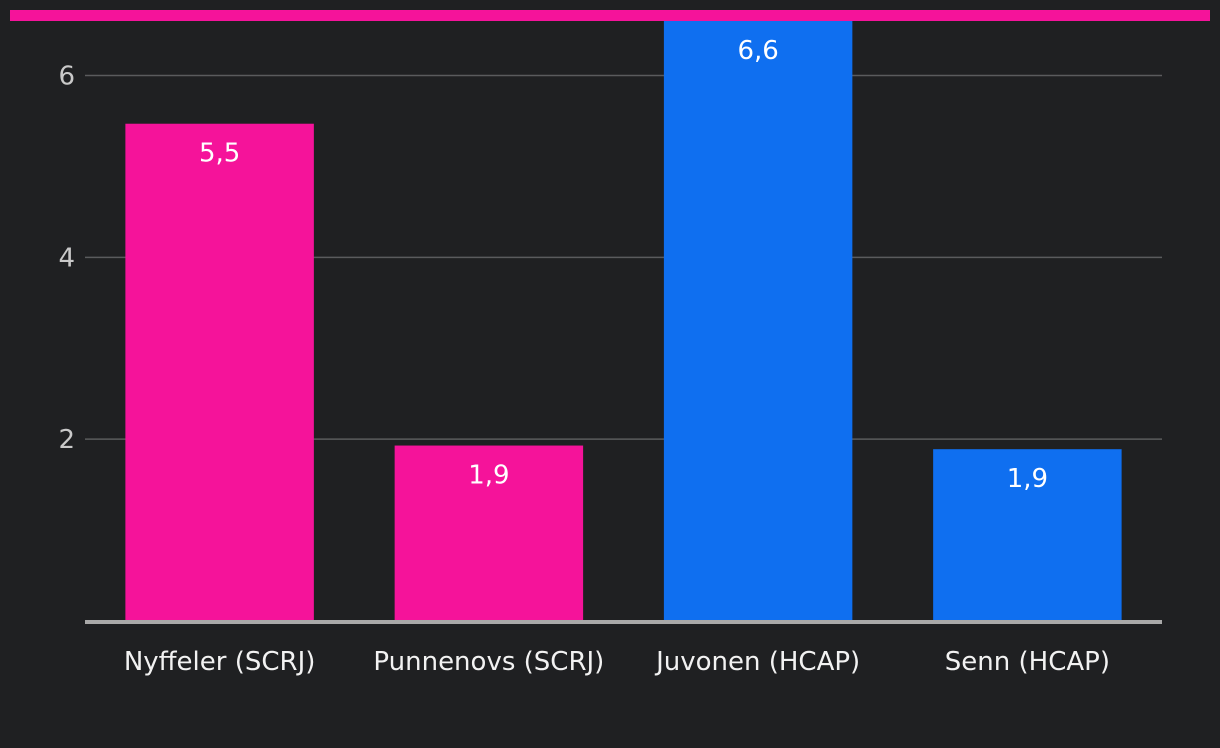  I want to click on y-tick-label: 2, so click(66, 440).